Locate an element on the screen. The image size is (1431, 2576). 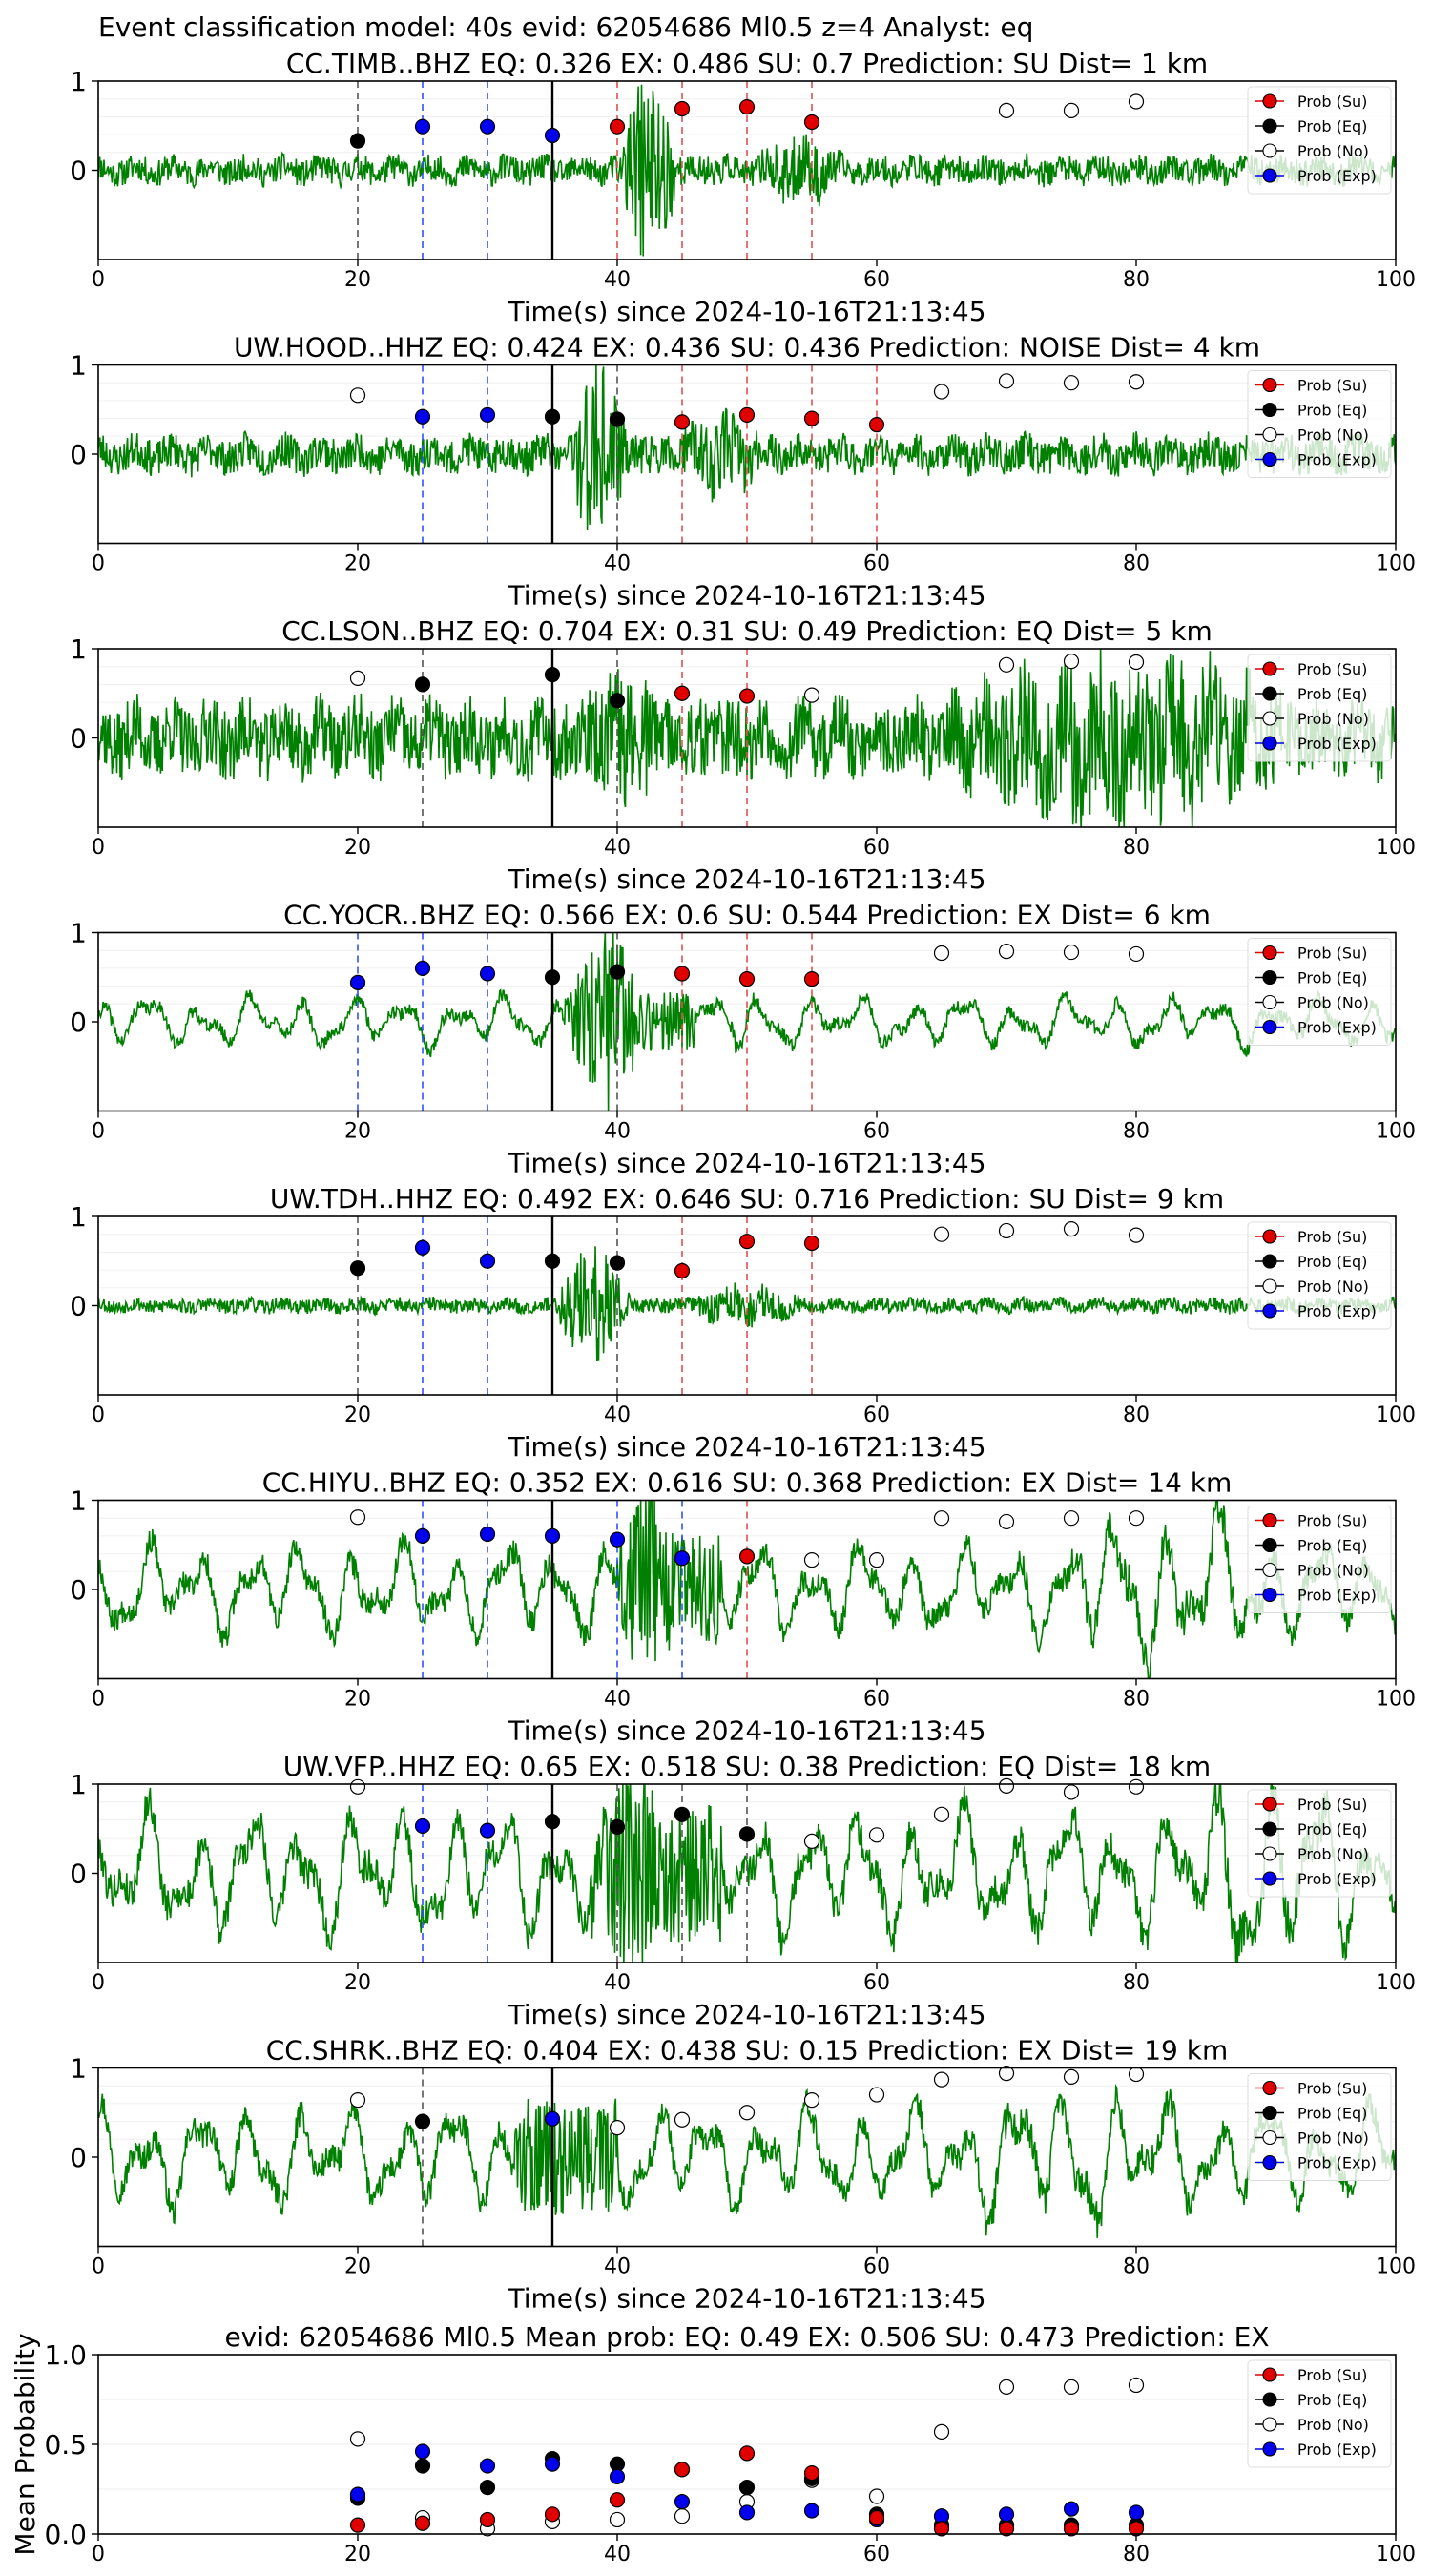
y-tick-label: 0 is located at coordinates (78, 171).